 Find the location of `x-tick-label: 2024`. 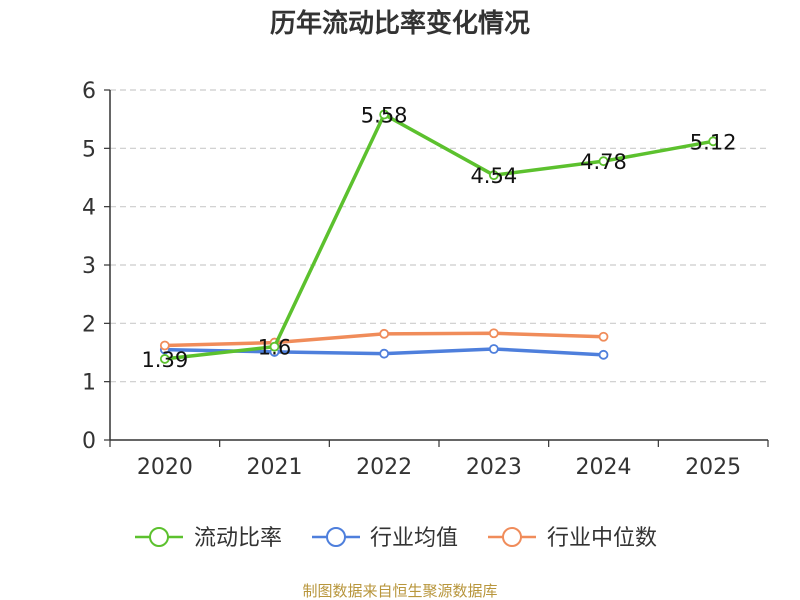

x-tick-label: 2024 is located at coordinates (604, 467).